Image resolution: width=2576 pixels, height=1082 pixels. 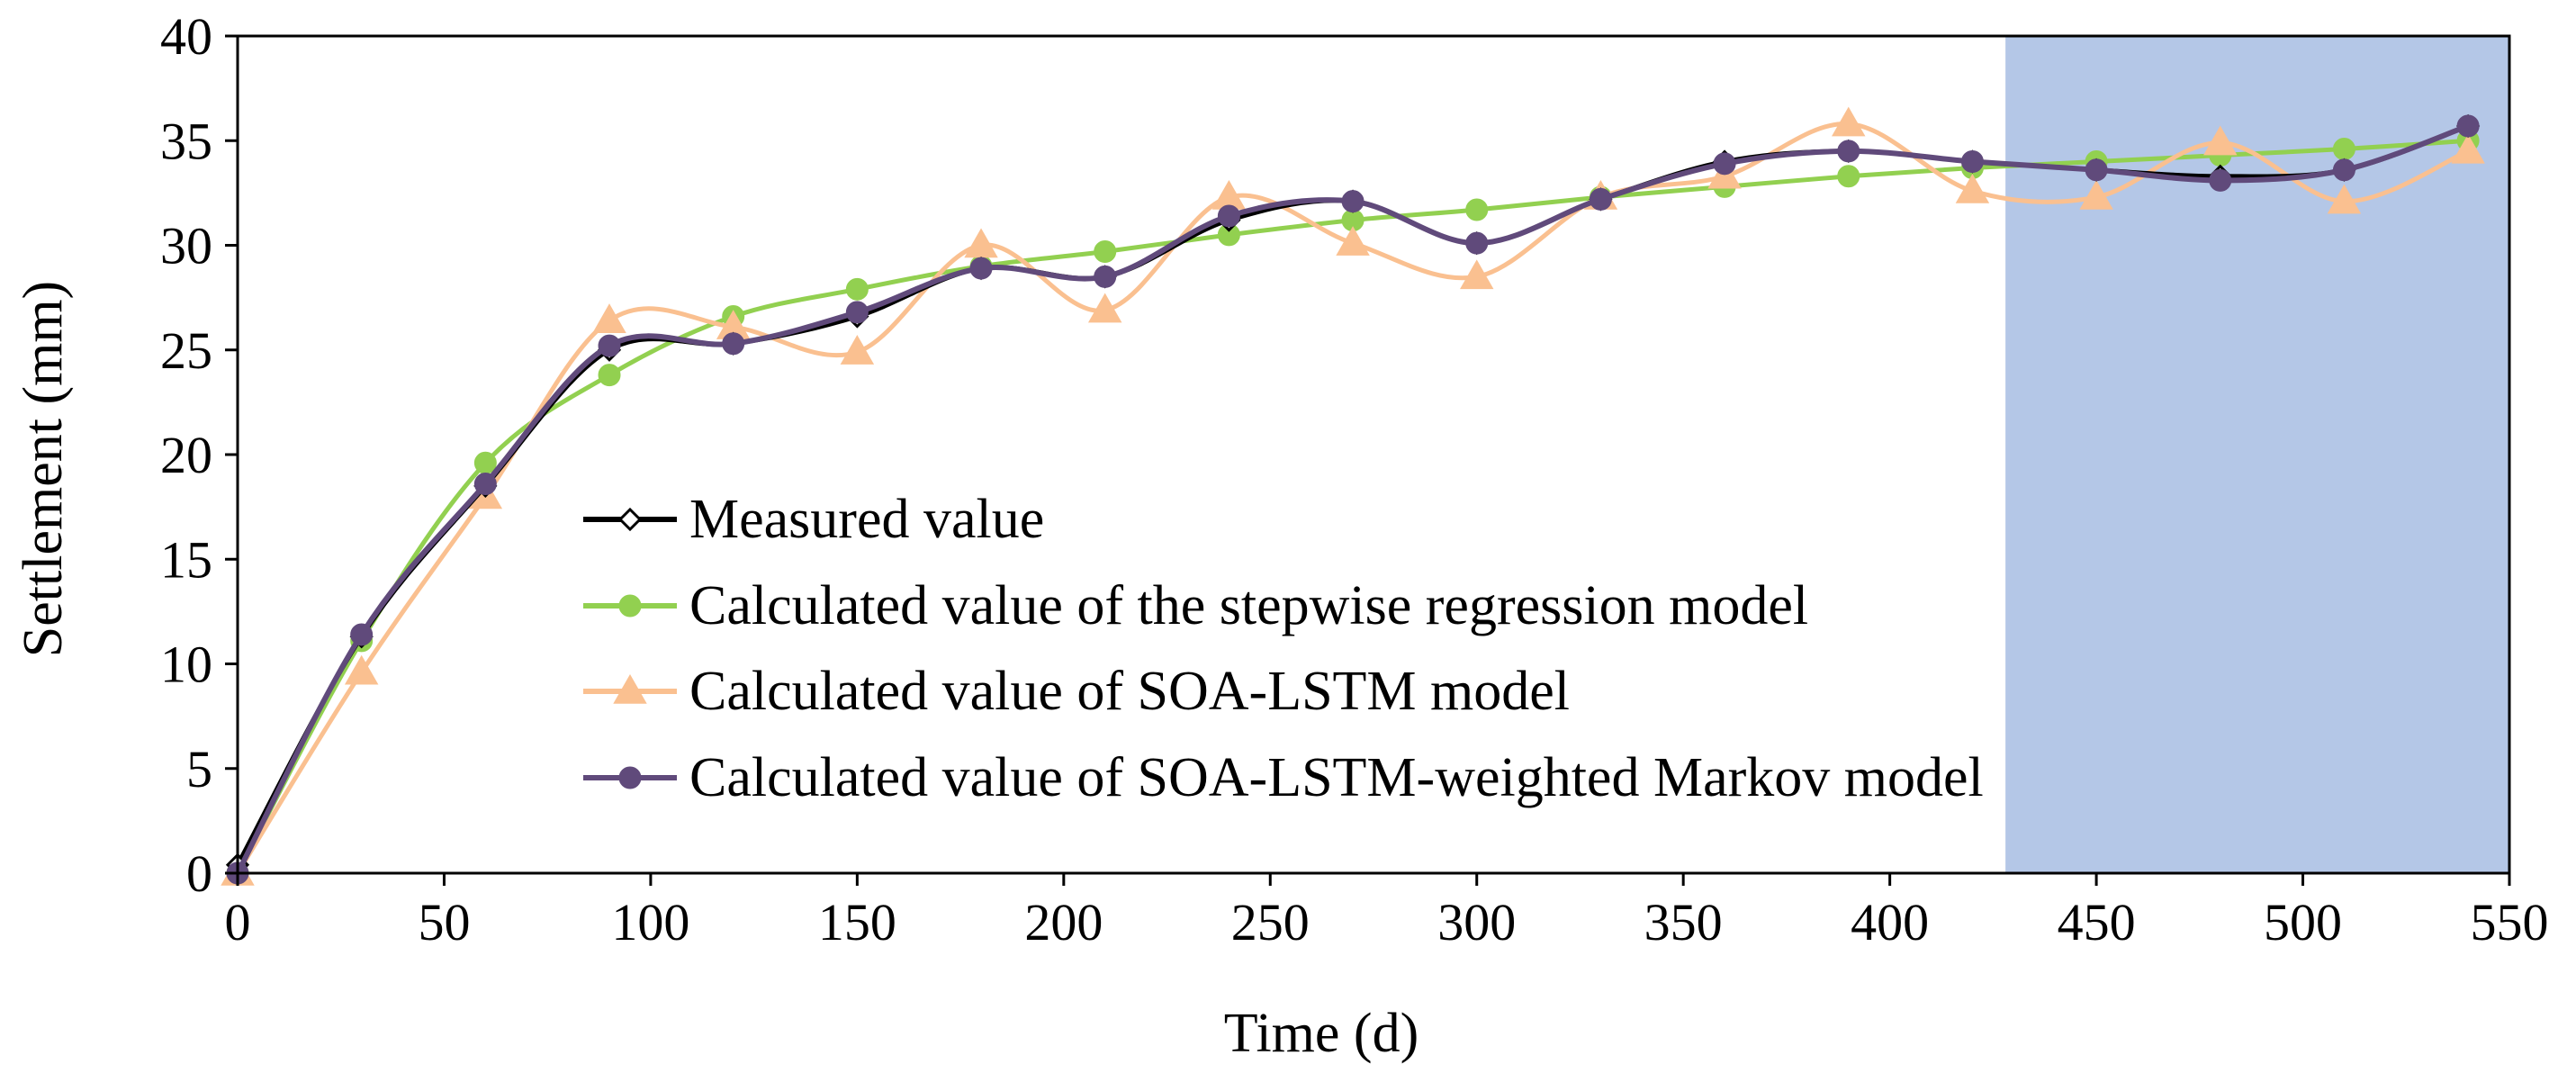 I want to click on x-tick-label: 50, so click(x=444, y=922).